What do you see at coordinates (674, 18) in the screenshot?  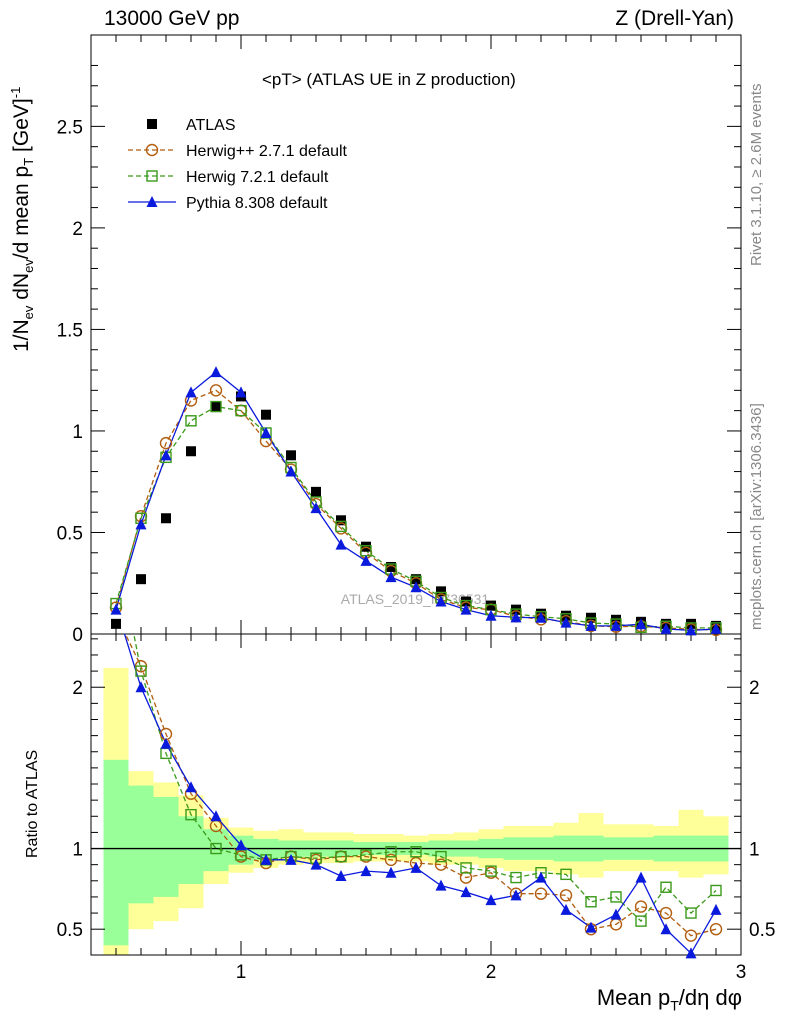 I see `header-right: Z (Drell-Yan)` at bounding box center [674, 18].